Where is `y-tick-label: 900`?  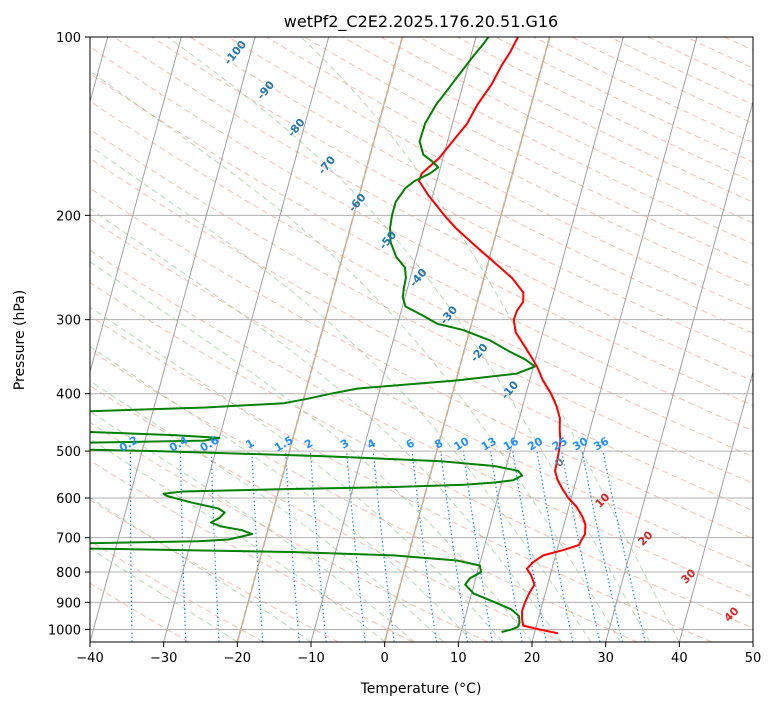
y-tick-label: 900 is located at coordinates (68, 603).